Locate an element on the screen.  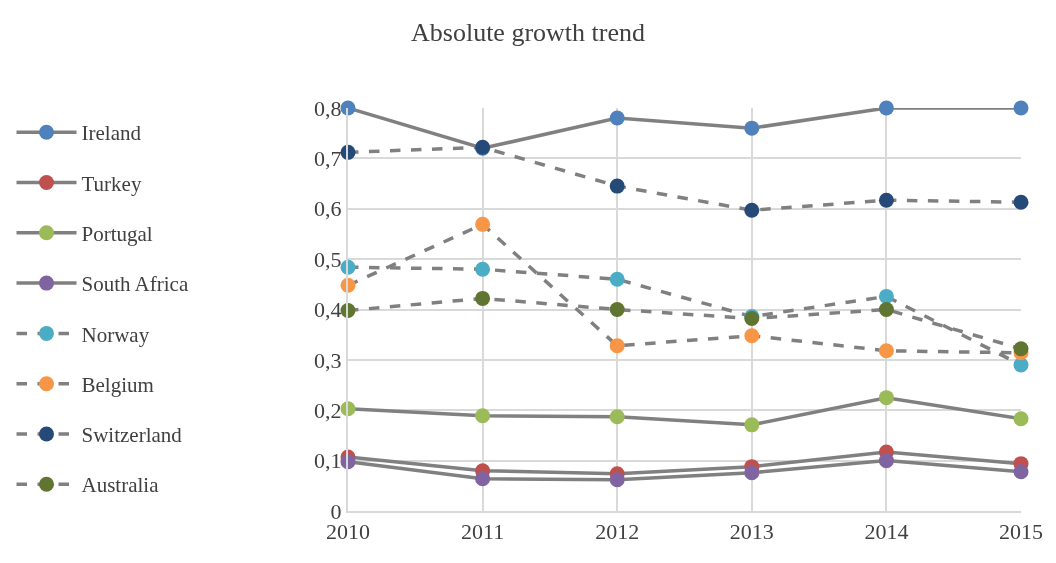
y-tick-label: 0,7 is located at coordinates (328, 159).